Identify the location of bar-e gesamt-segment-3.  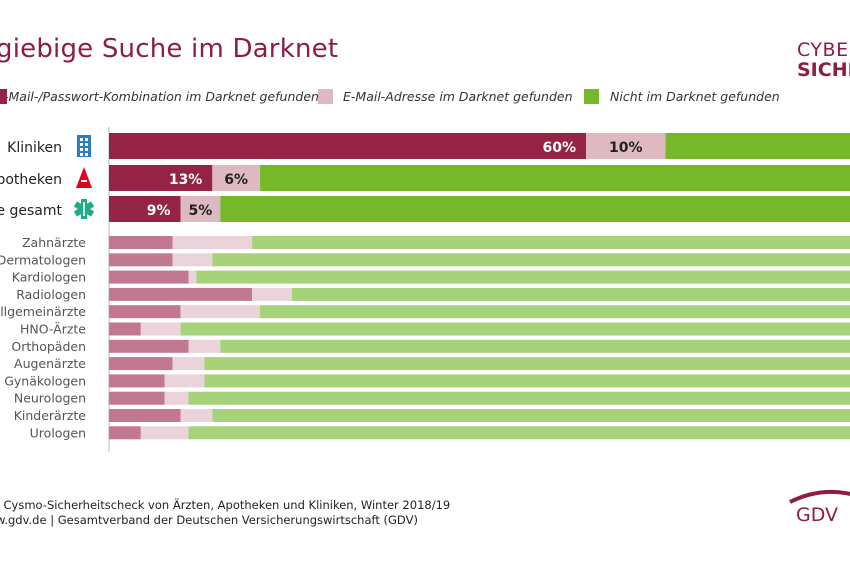
(535, 209).